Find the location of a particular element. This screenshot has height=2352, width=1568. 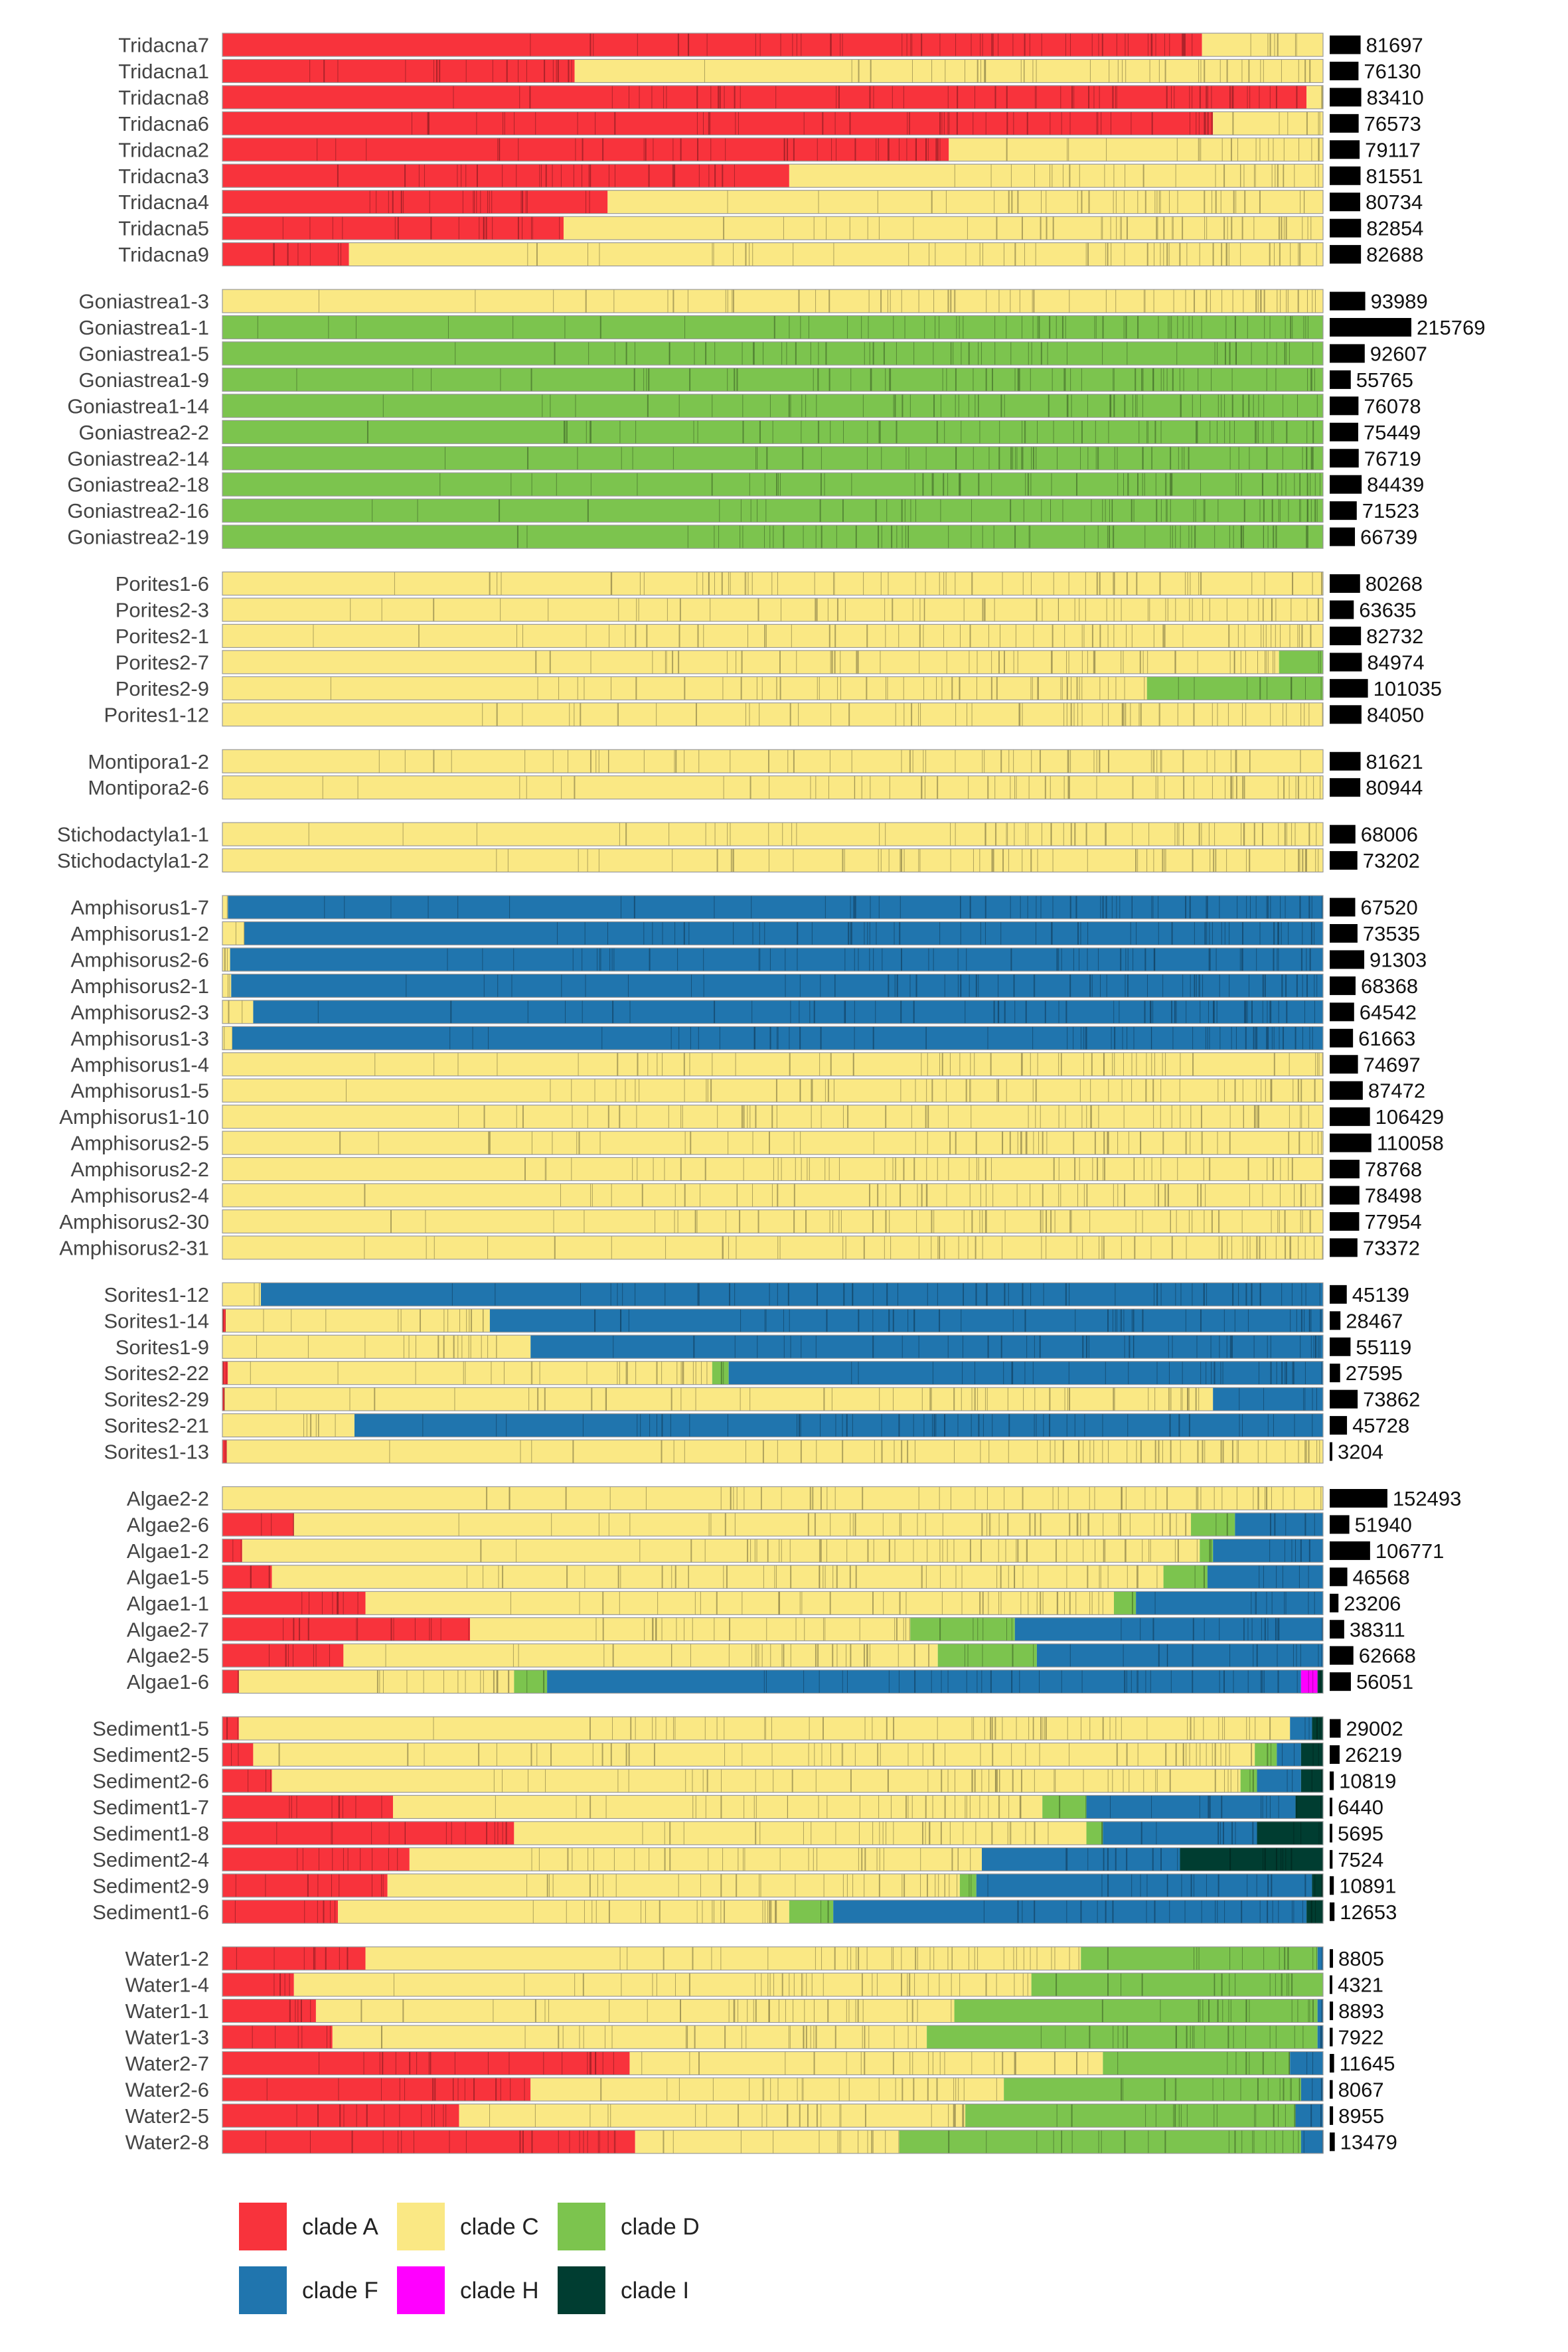

sample-label-montipora2-6: Montipora2-6 is located at coordinates (149, 788).